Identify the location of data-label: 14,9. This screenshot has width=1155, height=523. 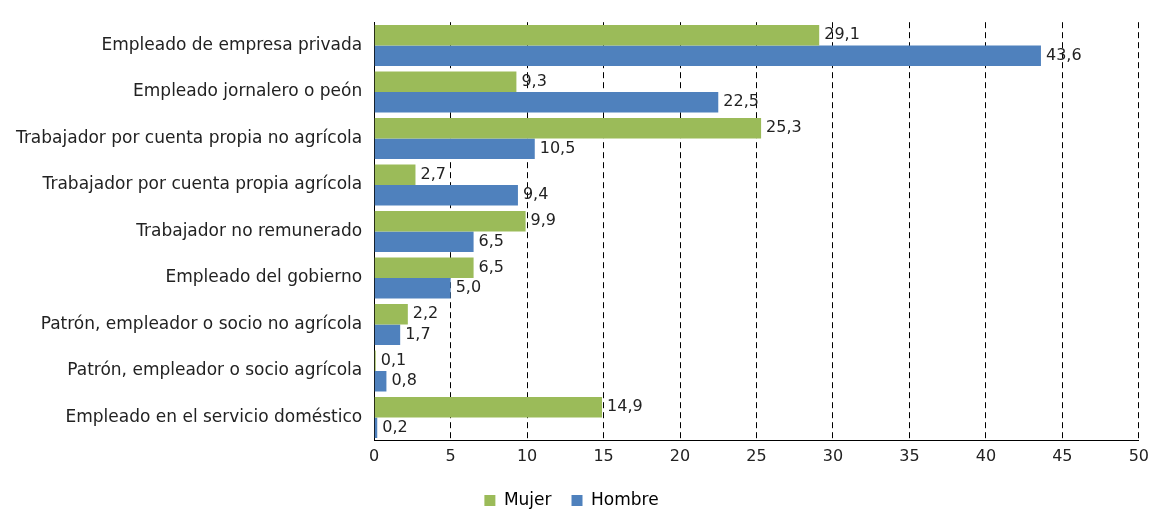
(625, 406).